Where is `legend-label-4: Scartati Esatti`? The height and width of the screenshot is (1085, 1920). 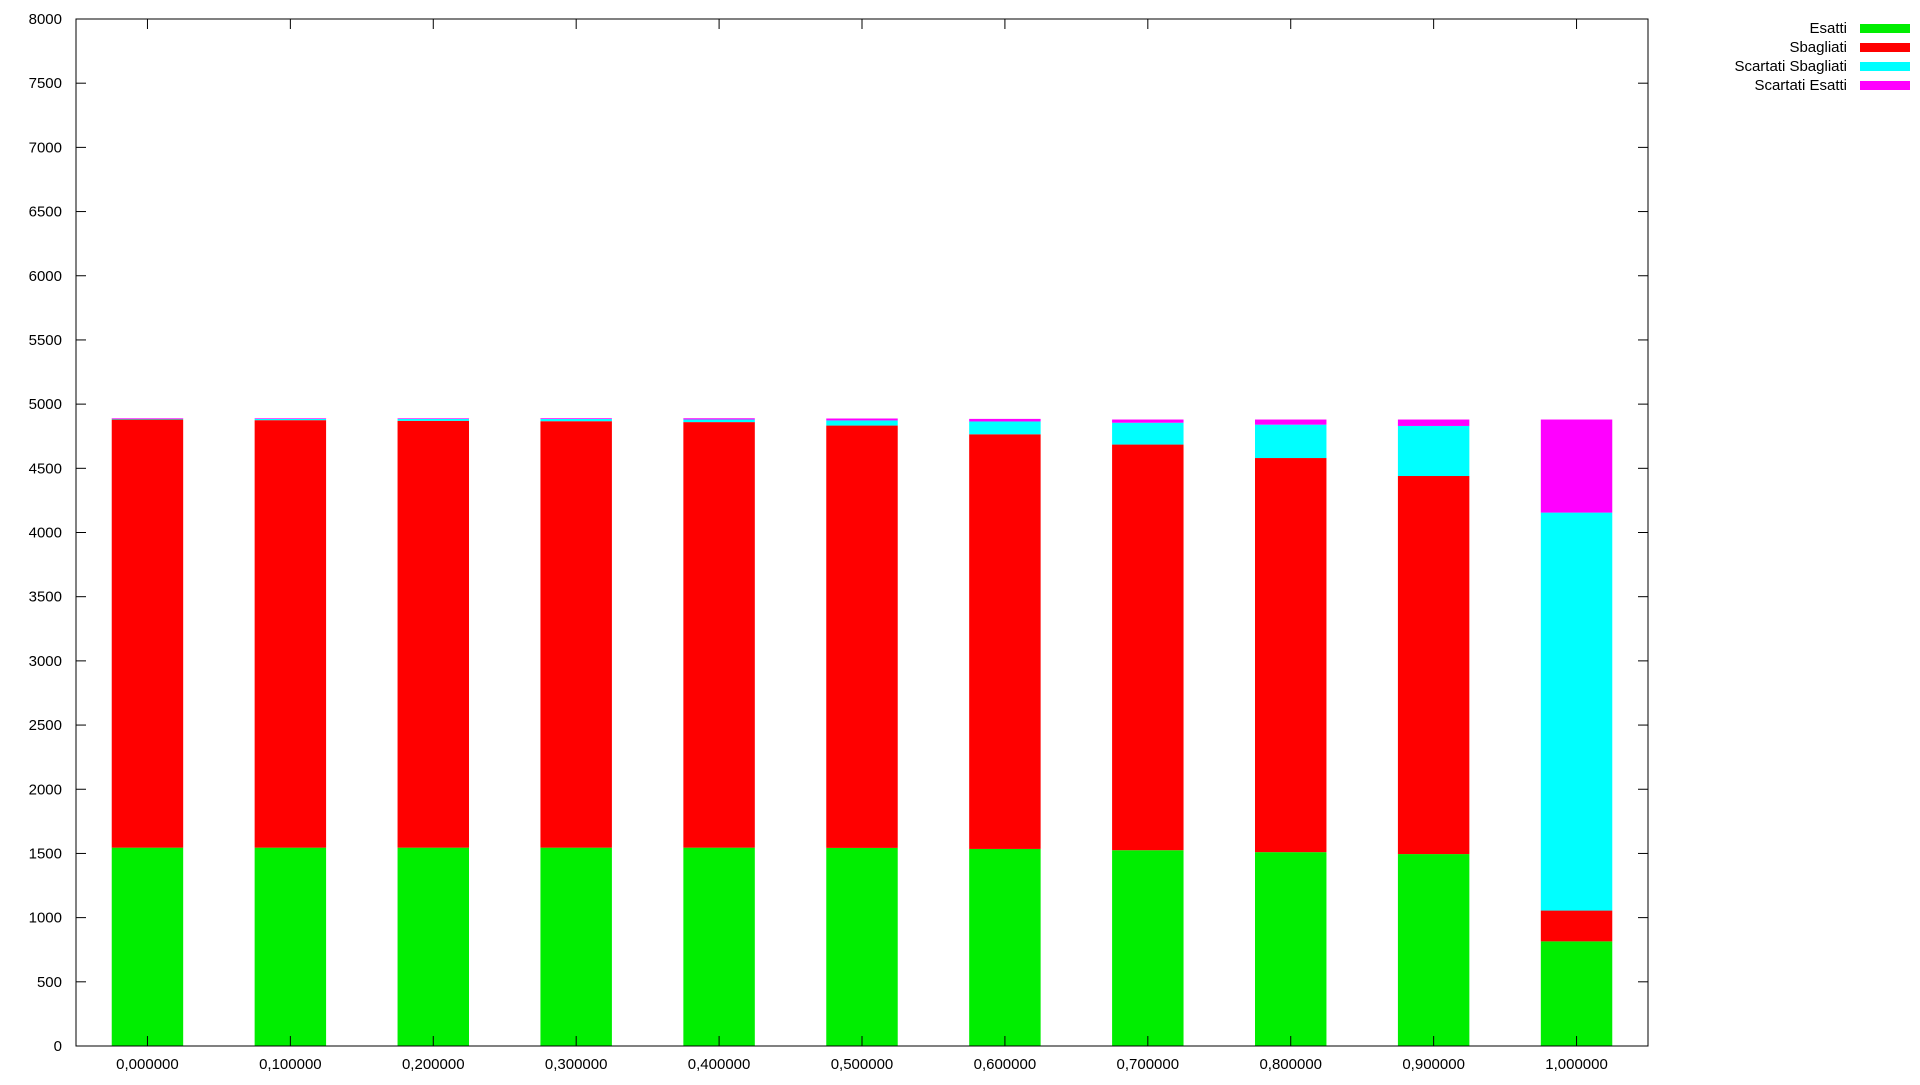
legend-label-4: Scartati Esatti is located at coordinates (1800, 85).